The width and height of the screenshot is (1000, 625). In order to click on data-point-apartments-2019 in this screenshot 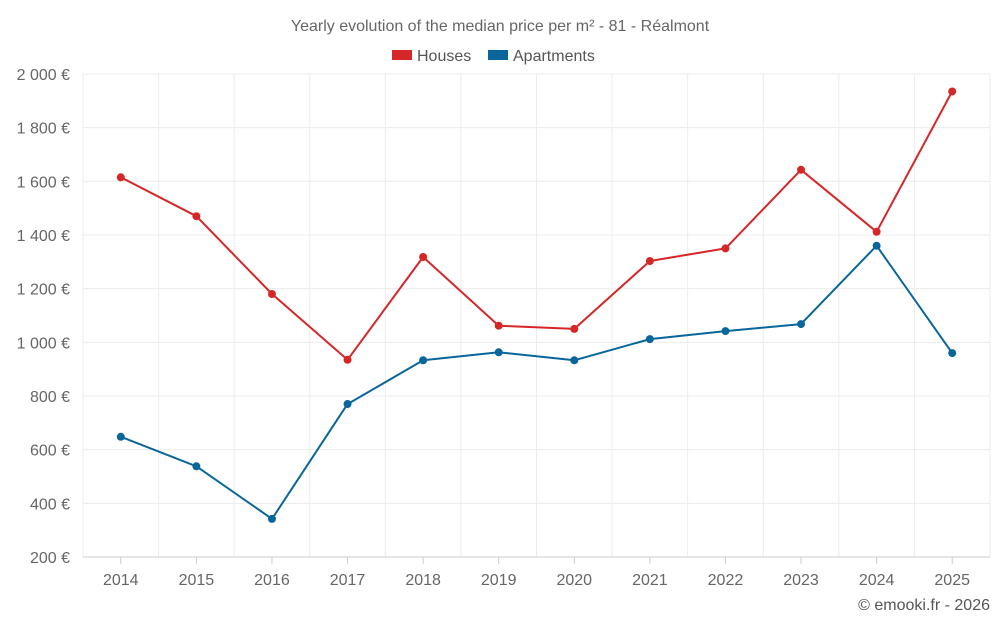, I will do `click(498, 352)`.